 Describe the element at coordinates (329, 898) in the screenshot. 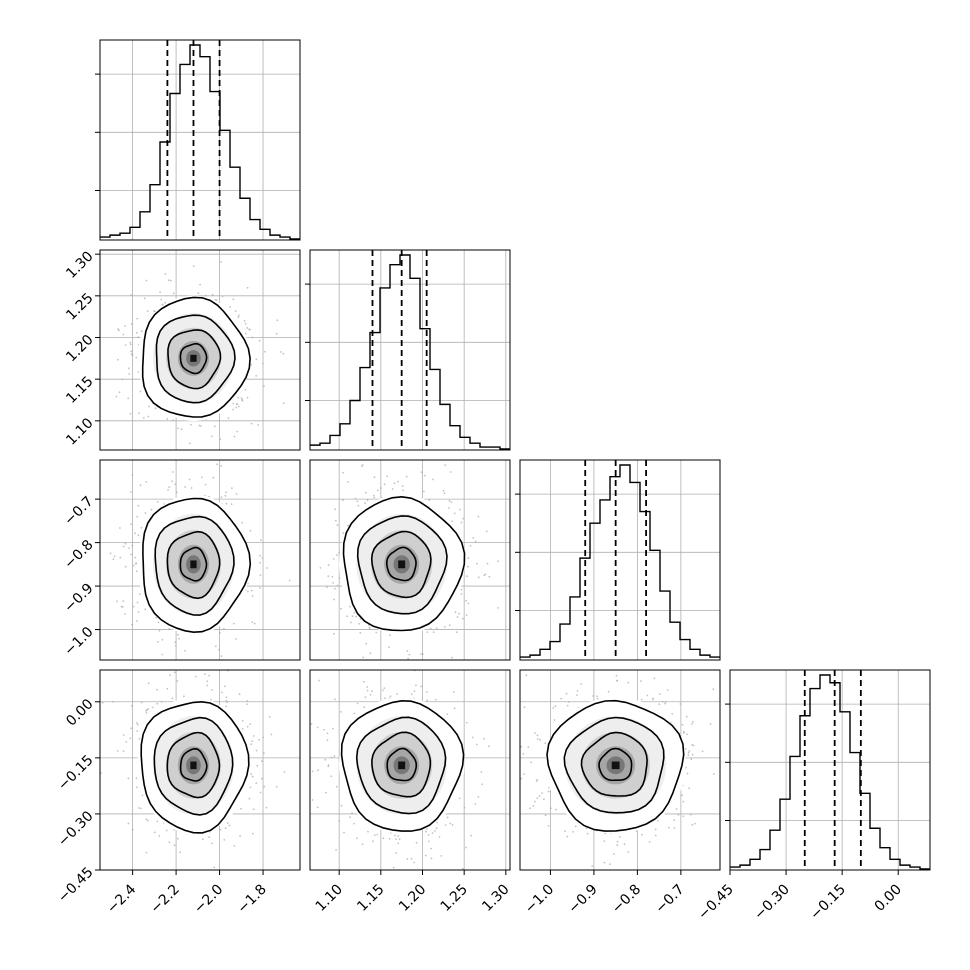

I see `x-tick-label: 1.10` at that location.